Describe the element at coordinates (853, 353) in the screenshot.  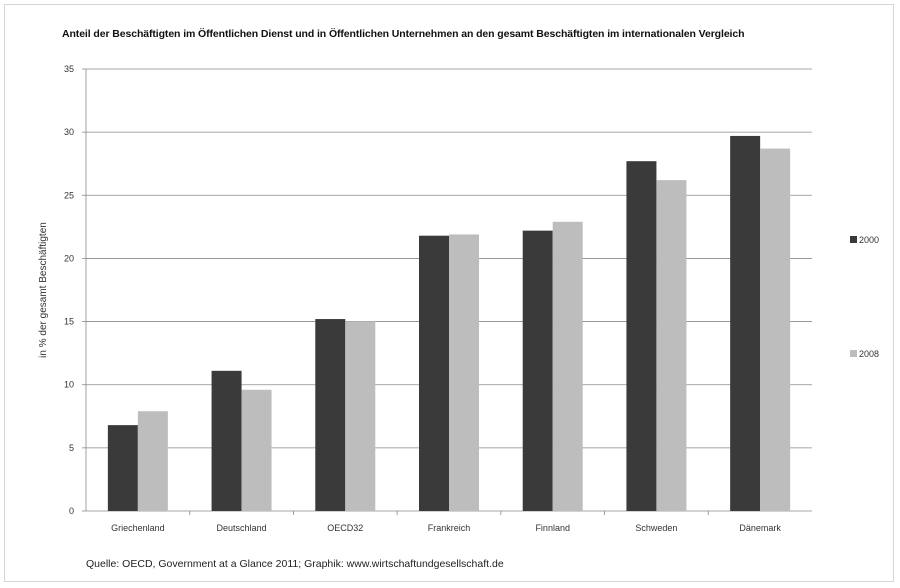
I see `legend-swatch-2008` at that location.